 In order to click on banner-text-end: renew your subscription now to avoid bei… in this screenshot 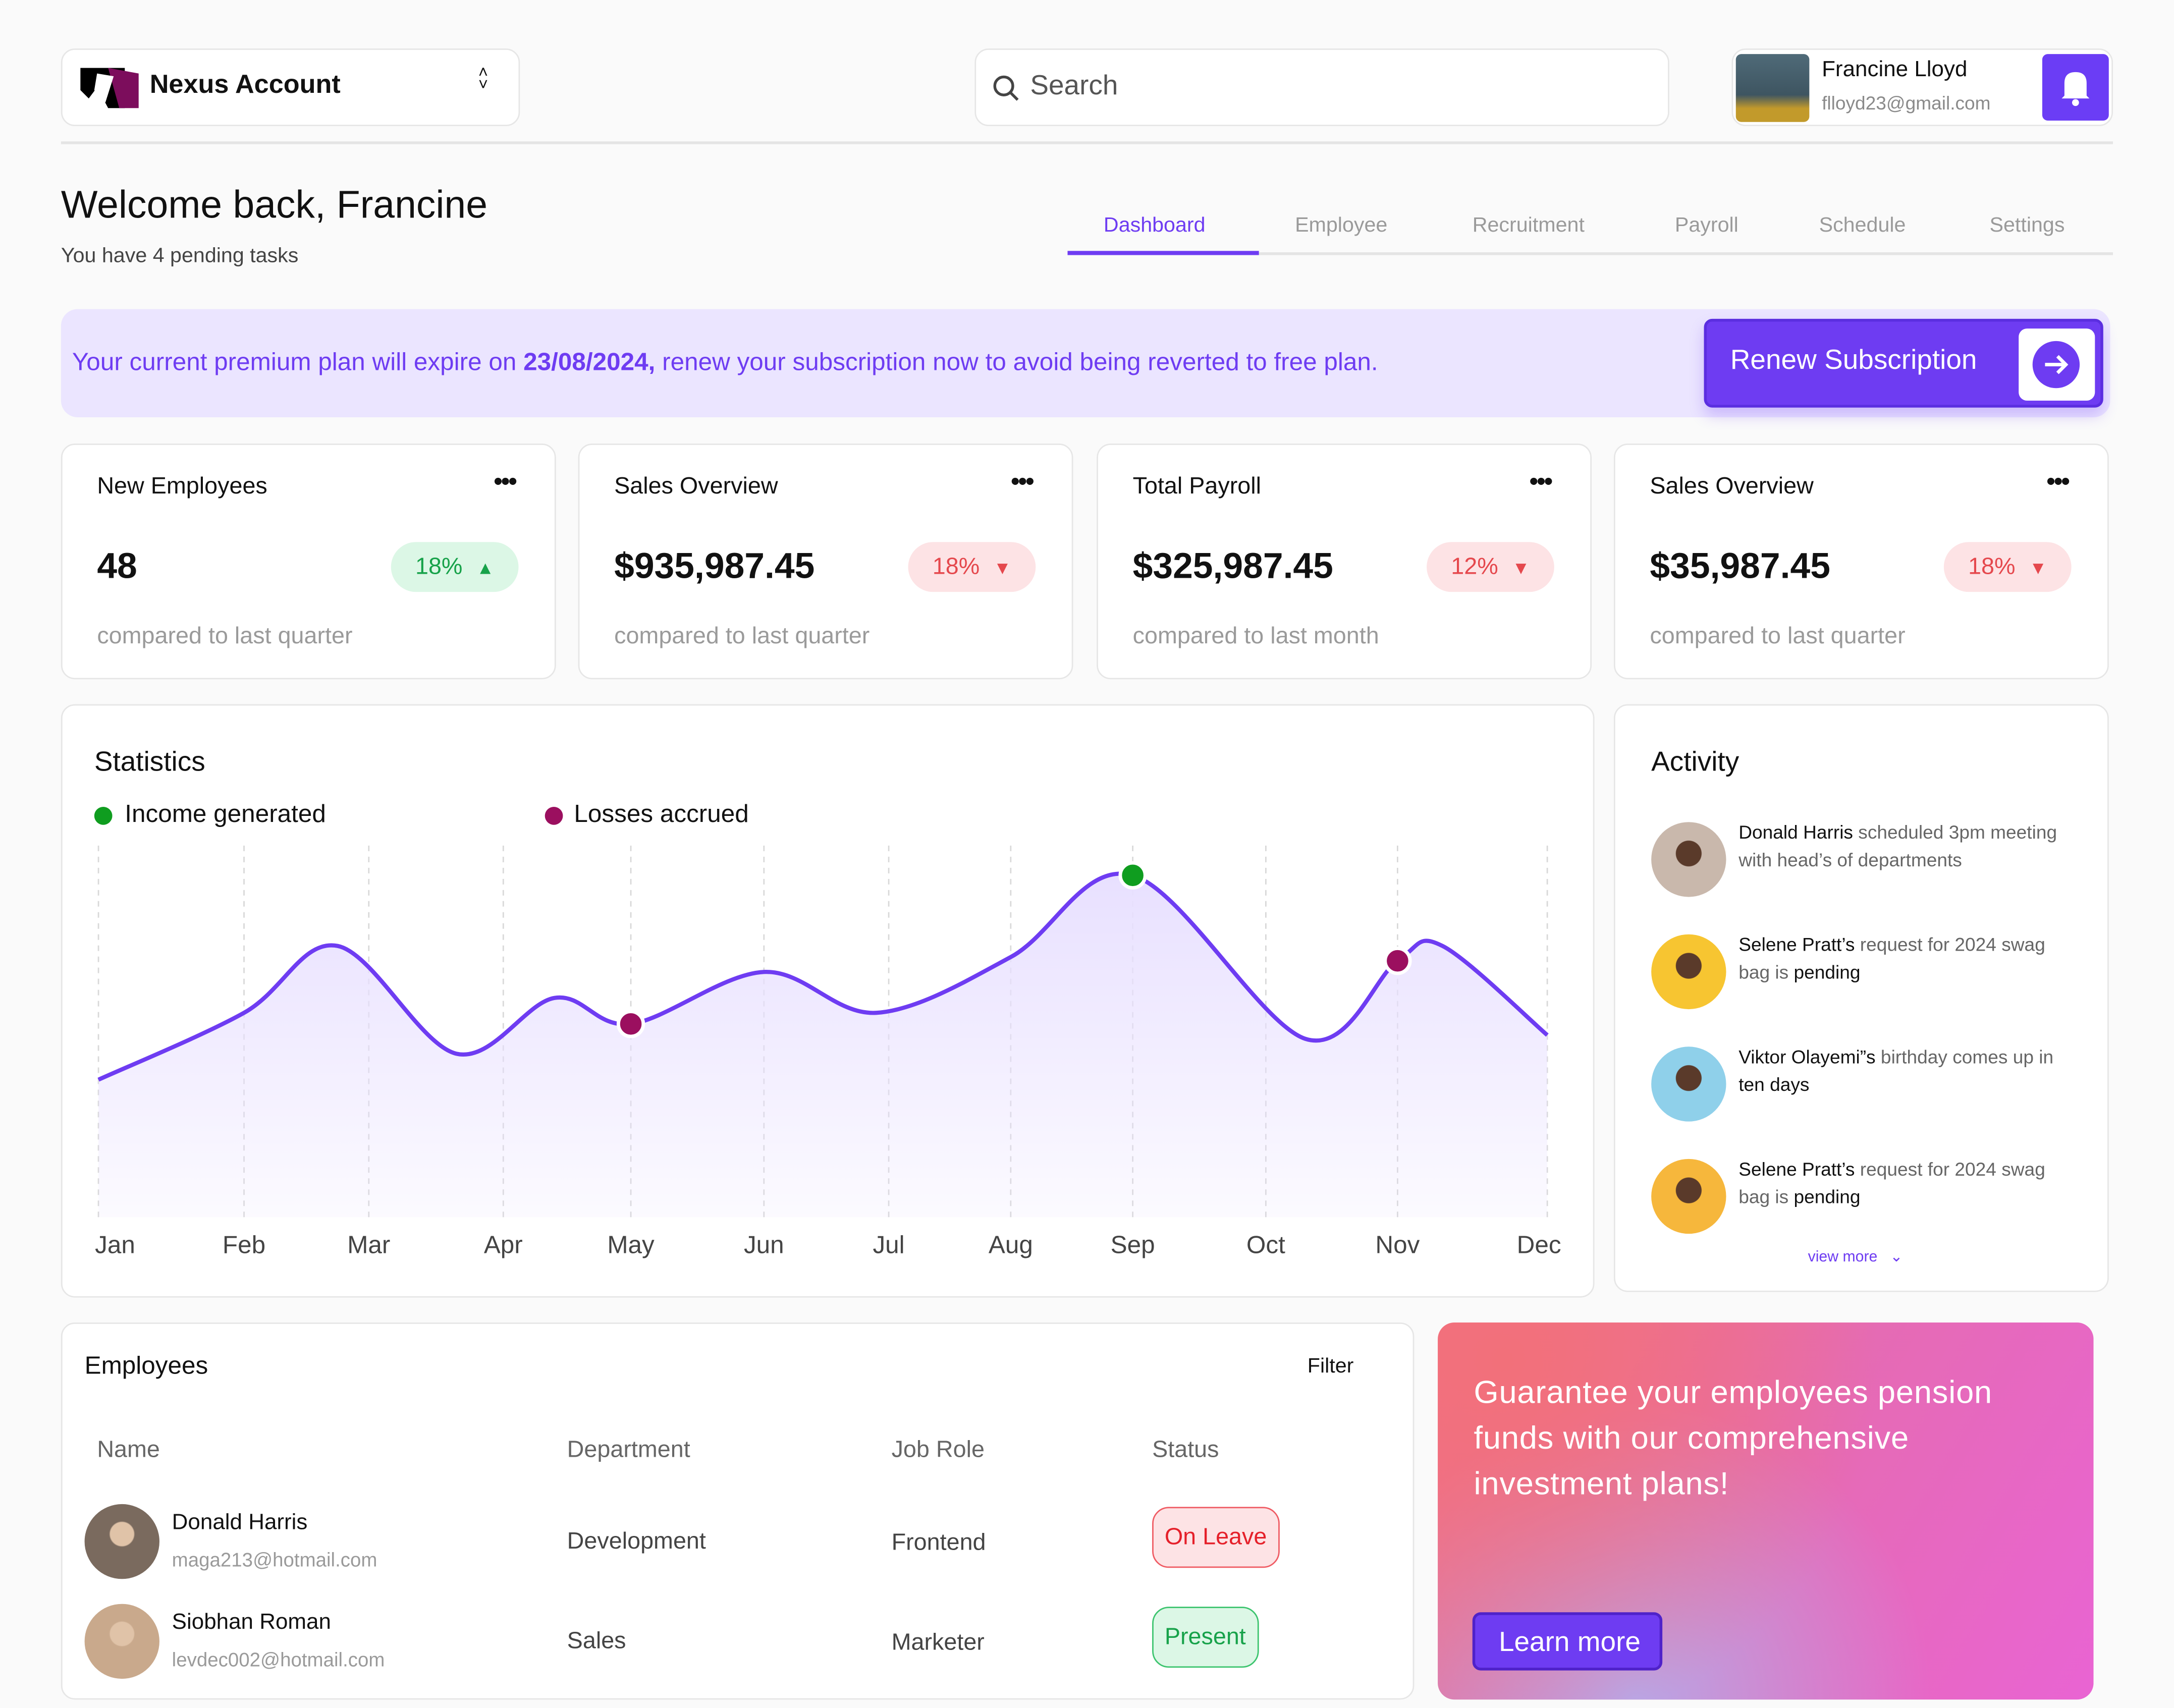, I will do `click(1016, 362)`.